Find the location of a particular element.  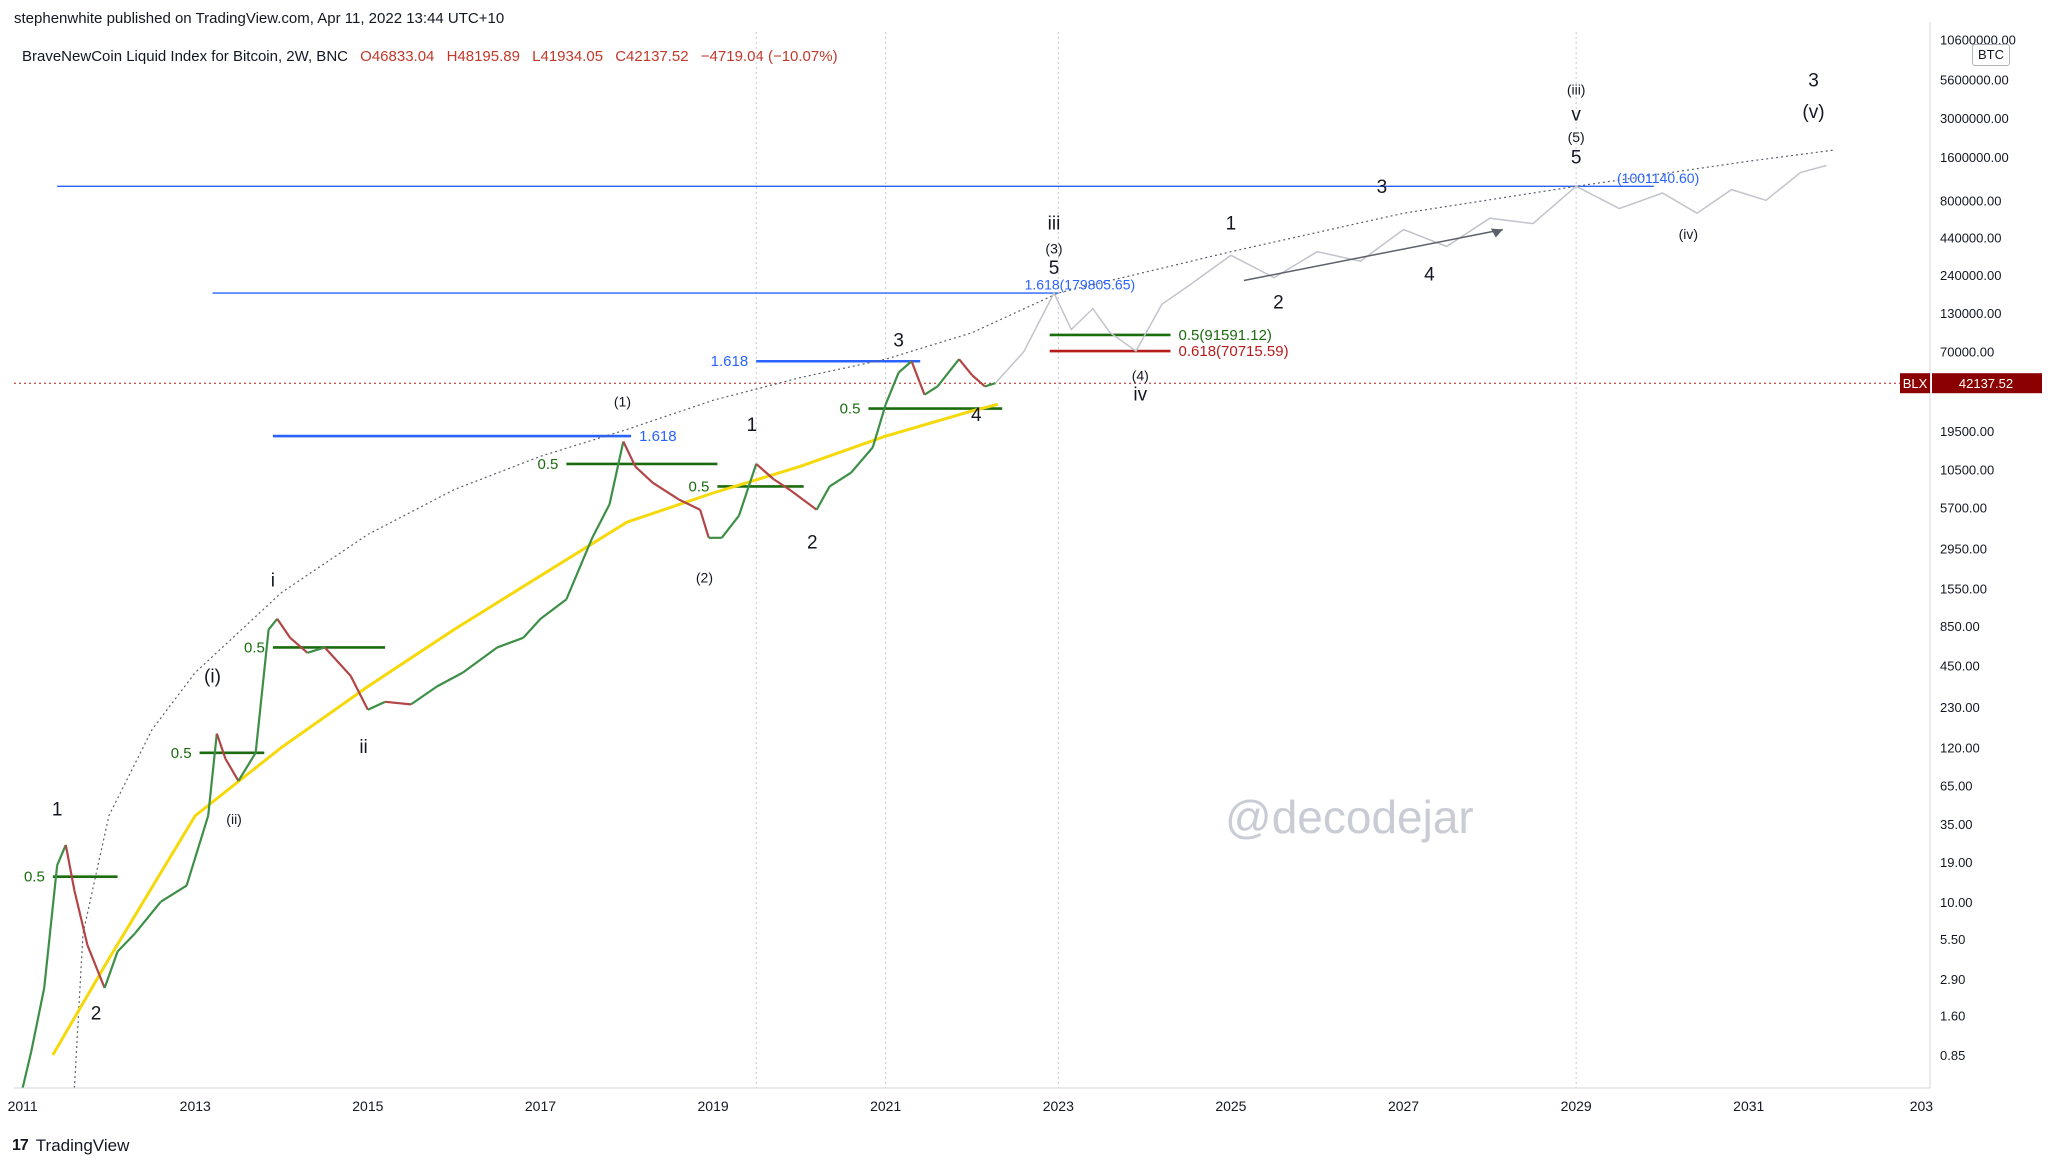

level-label: 1.618 is located at coordinates (658, 436).